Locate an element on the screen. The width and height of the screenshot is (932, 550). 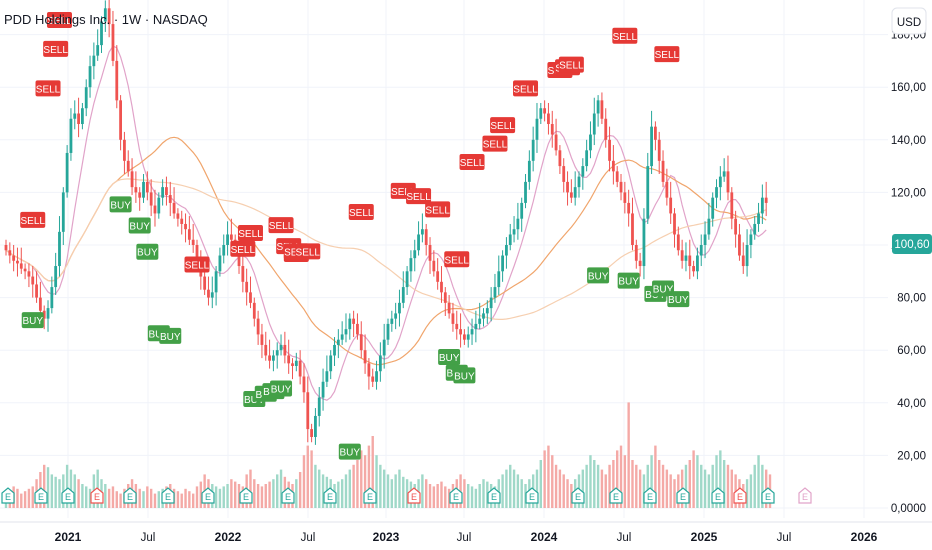
time-axis: 2021 Jul 2022 Jul 2023 Jul 2024 Jul 2025 Jul 2026 is located at coordinates (466, 537).